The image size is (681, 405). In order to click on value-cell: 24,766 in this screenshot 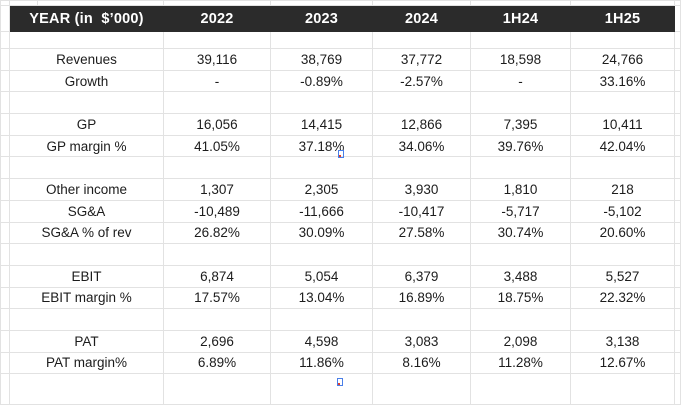, I will do `click(622, 59)`.